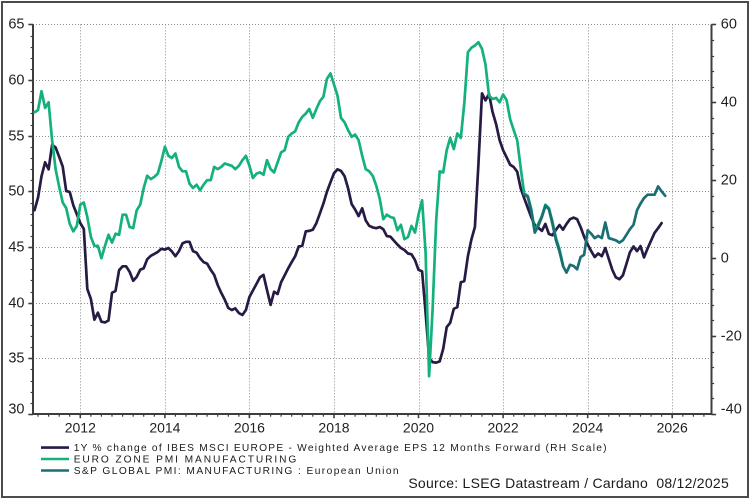  Describe the element at coordinates (731, 409) in the screenshot. I see `svg-text: -40` at that location.